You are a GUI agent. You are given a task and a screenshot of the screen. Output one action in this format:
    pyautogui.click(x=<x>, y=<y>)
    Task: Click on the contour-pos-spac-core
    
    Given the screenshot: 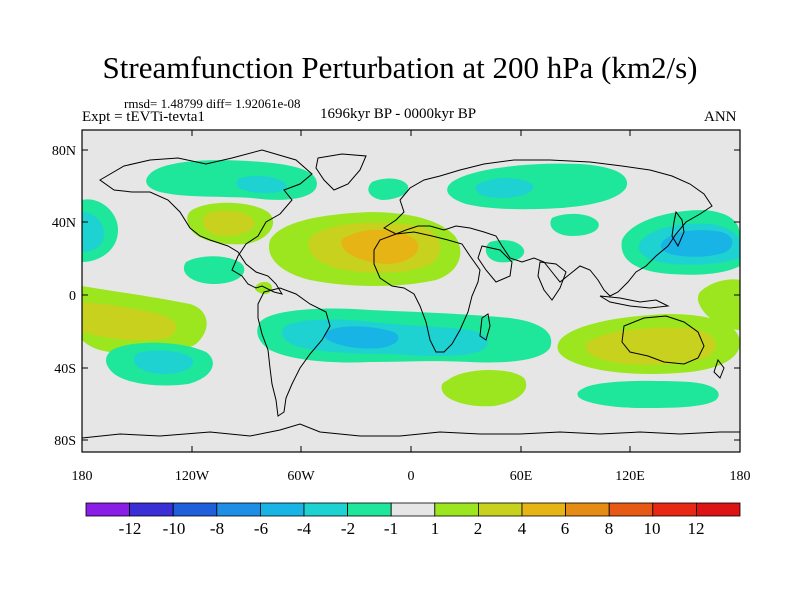 What is the action you would take?
    pyautogui.click(x=129, y=321)
    